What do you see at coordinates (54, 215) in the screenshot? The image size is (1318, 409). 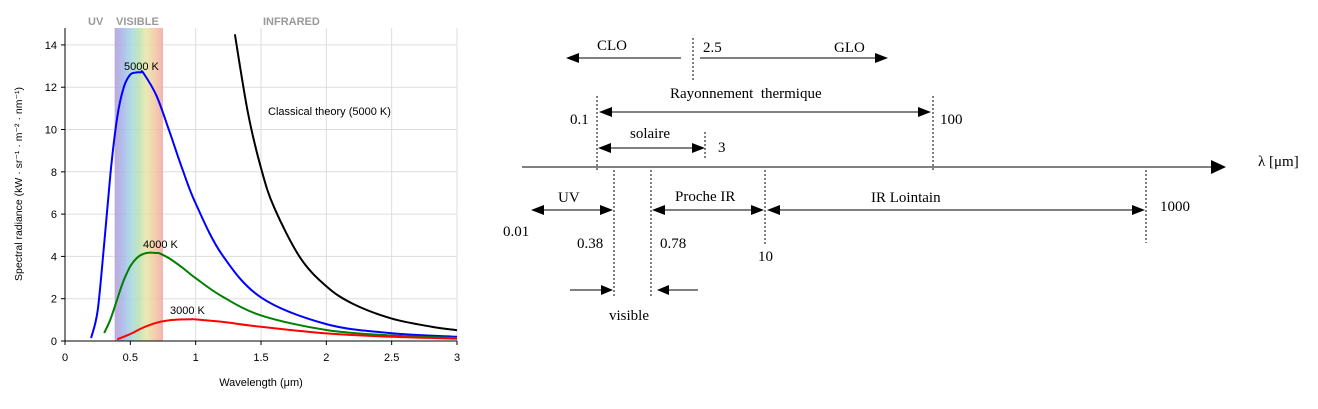 I see `y-tick-label: 6` at bounding box center [54, 215].